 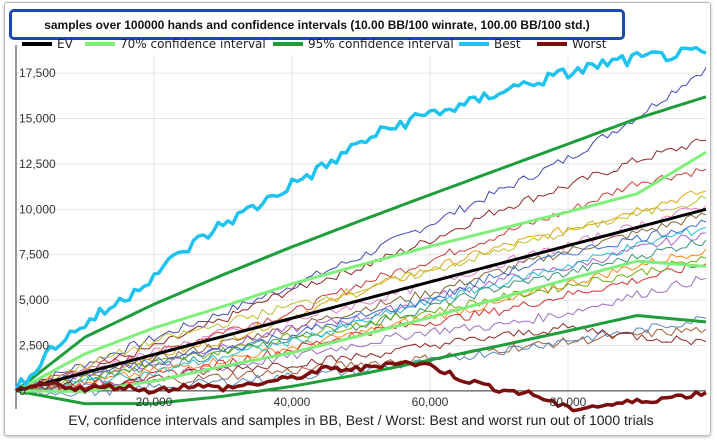 I want to click on y-tick-label: 15,000, so click(x=37, y=119).